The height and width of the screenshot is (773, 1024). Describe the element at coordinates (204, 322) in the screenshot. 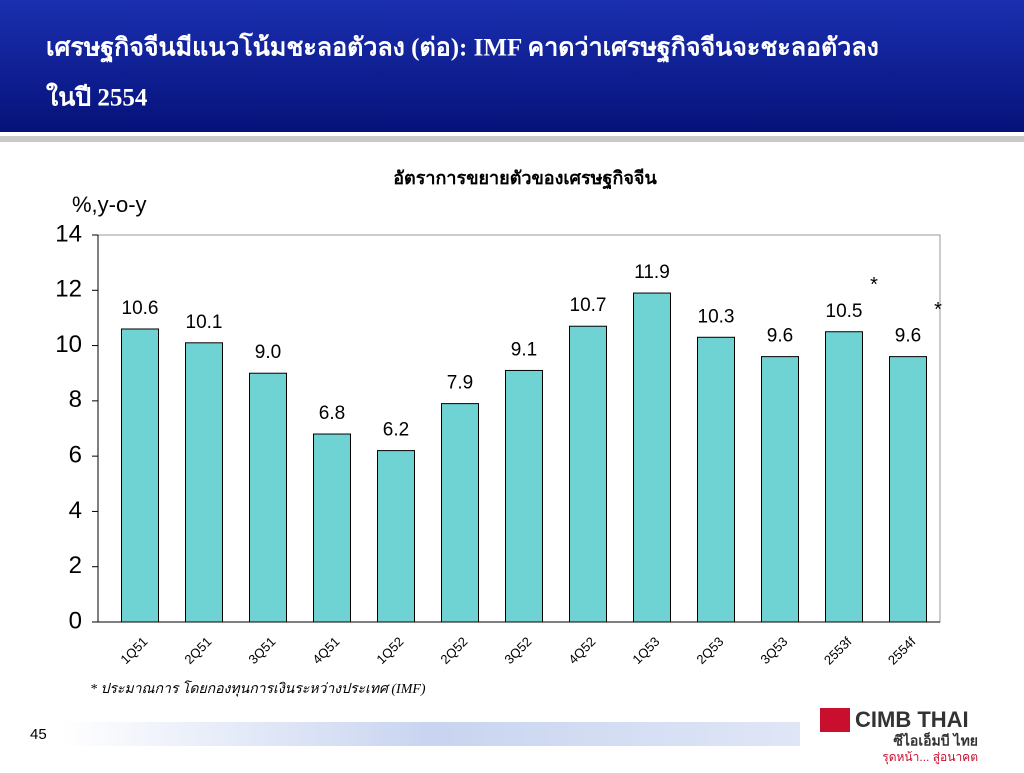

I see `value-label: 10.1` at that location.